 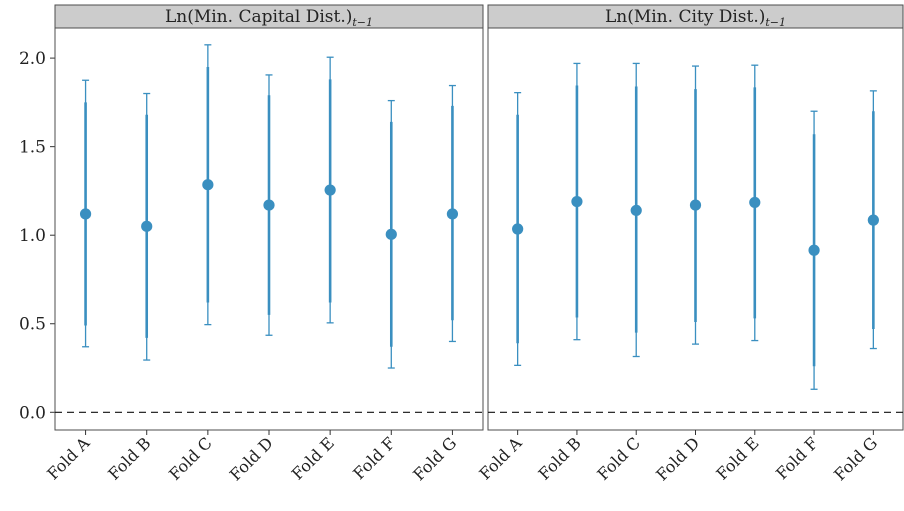 I want to click on panel-title: Ln(Min. City Dist.)t−1, so click(x=695, y=18).